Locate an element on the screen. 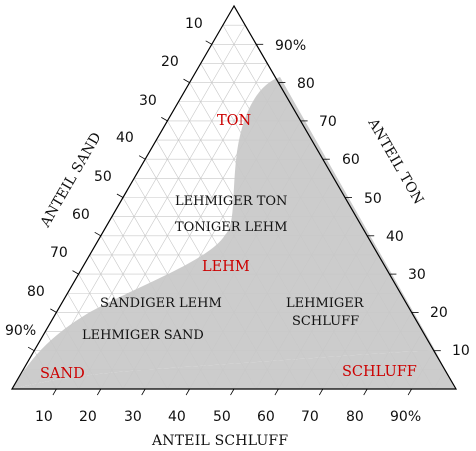  schluff-tick: 50 is located at coordinates (222, 417).